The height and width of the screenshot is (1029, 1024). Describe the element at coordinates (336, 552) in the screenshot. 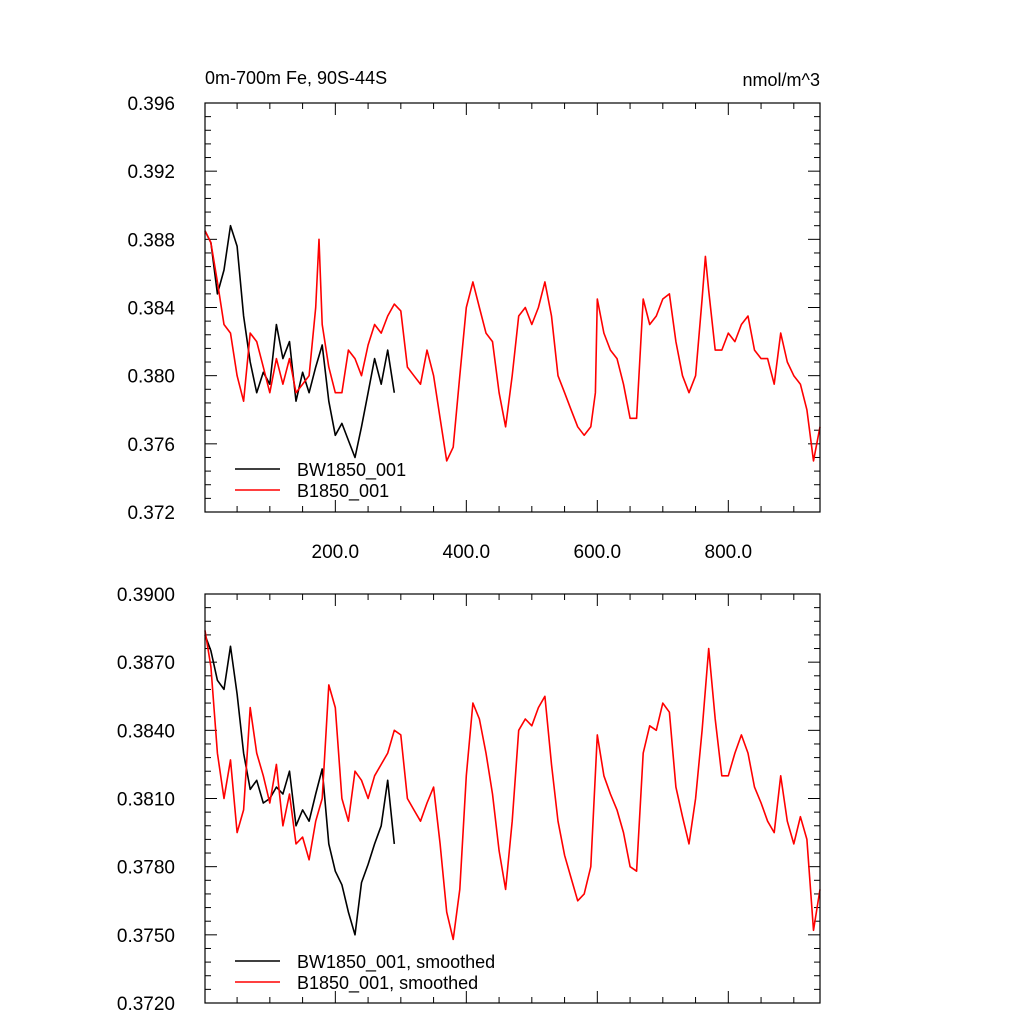

I see `x-tick-label: 200.0` at that location.